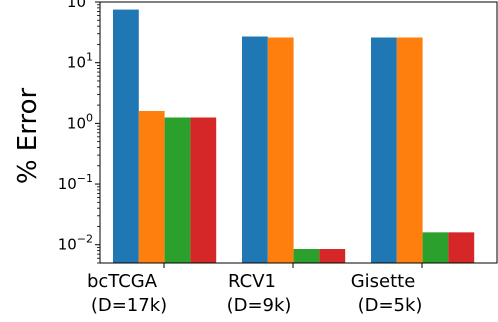 The image size is (498, 322). I want to click on y-tick-label: 102, so click(80, 5).